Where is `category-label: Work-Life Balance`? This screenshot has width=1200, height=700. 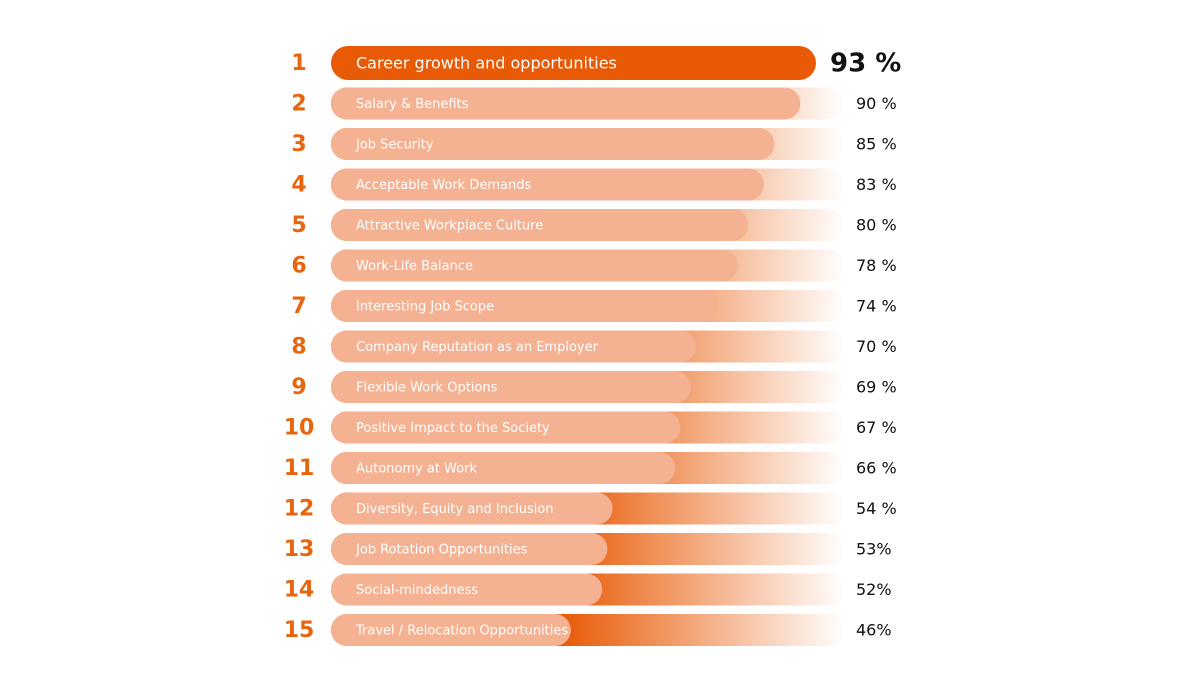 category-label: Work-Life Balance is located at coordinates (414, 266).